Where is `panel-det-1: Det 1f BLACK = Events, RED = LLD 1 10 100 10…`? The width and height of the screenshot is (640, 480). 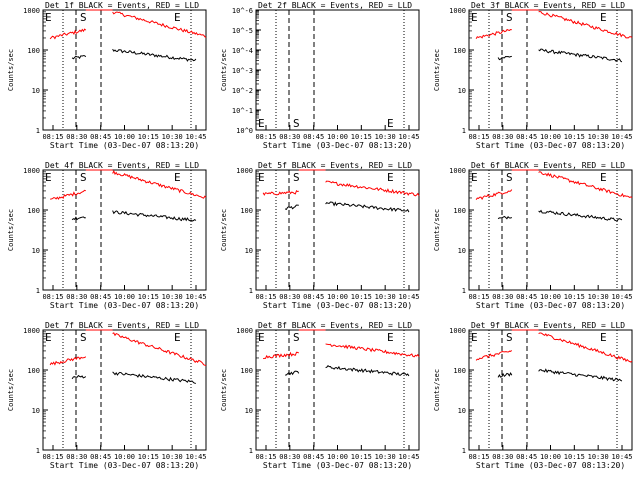
panel-det-1: Det 1f BLACK = Events, RED = LLD 1 10 100 10… is located at coordinates (107, 75).